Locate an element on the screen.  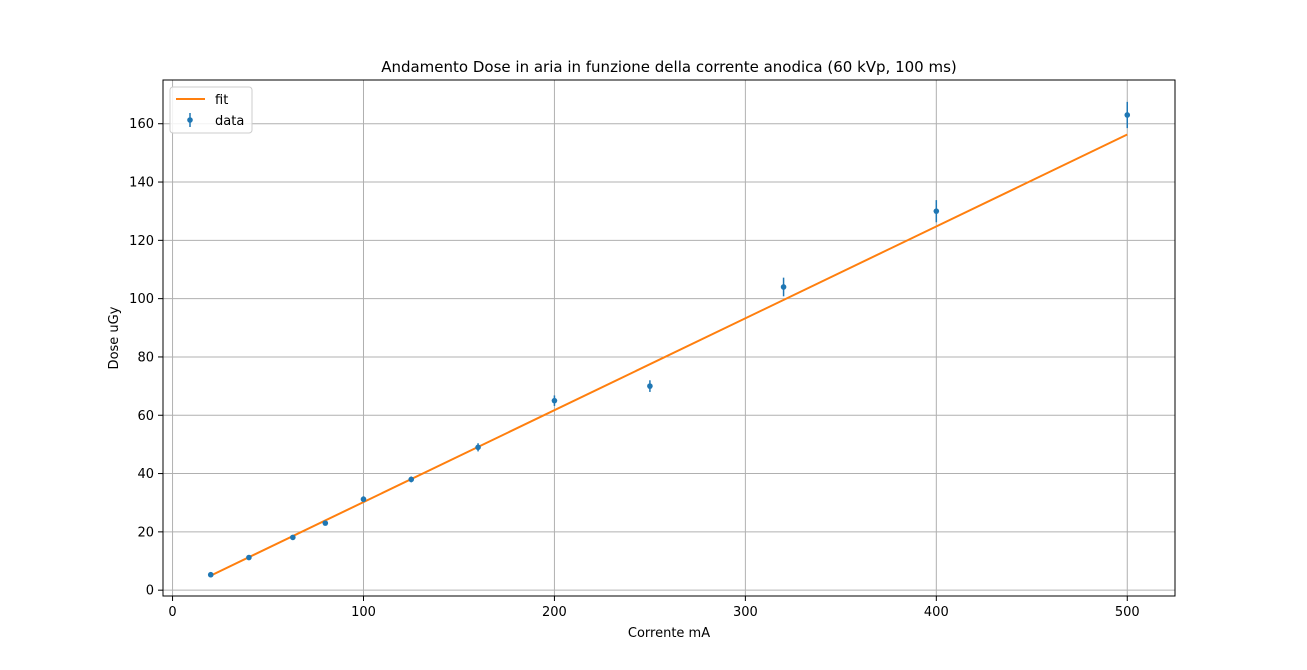
y-tick-label: 120 is located at coordinates (141, 241).